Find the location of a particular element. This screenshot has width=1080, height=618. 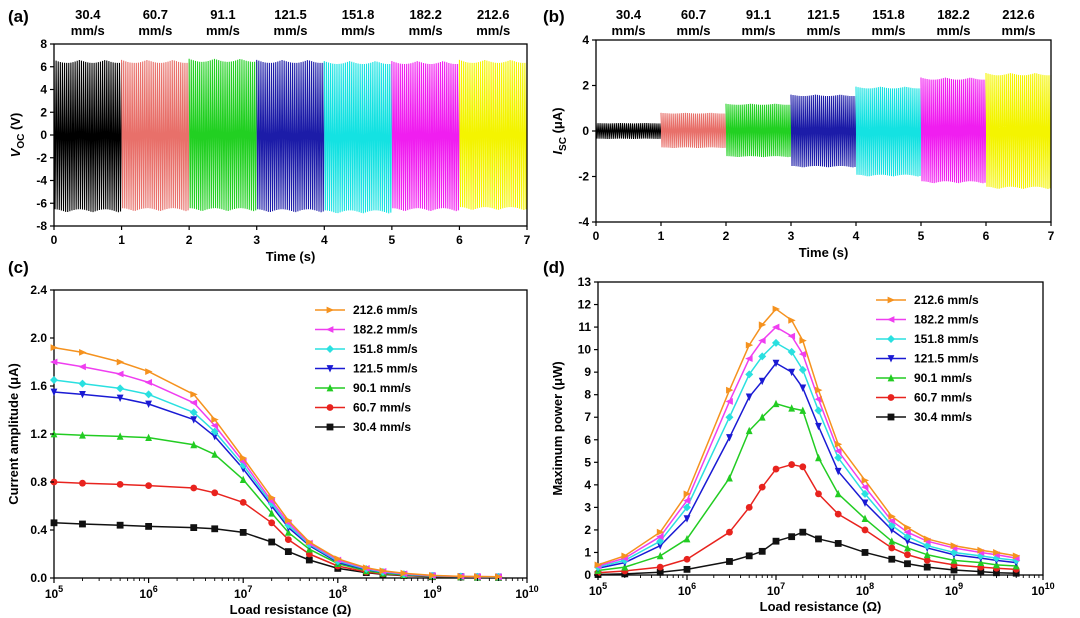

y-tick-label: 2.0 is located at coordinates (38, 338).